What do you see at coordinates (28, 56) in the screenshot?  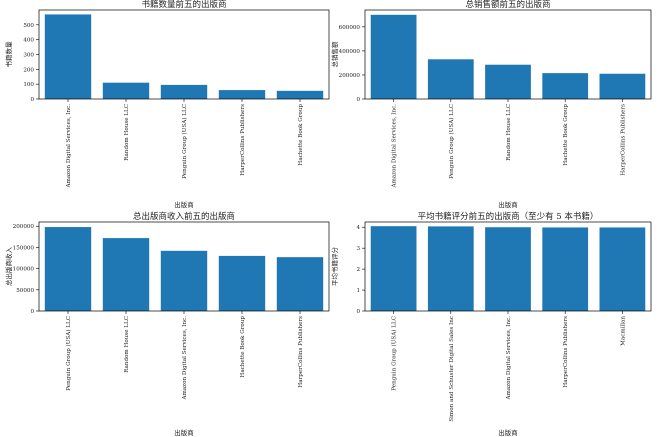 I see `y-tick-label: 300` at bounding box center [28, 56].